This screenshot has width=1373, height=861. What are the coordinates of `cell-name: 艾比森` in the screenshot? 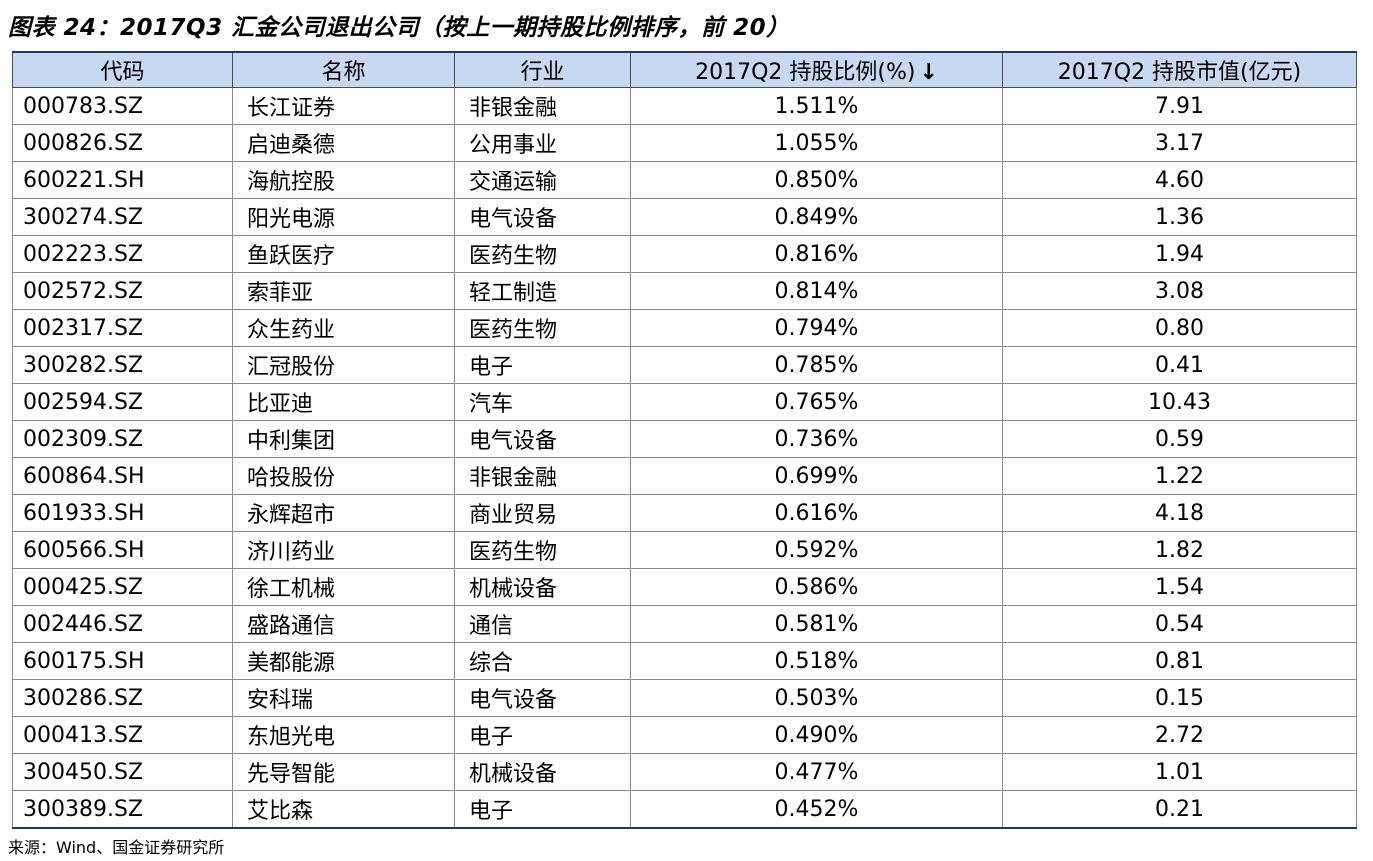 It's located at (343, 809).